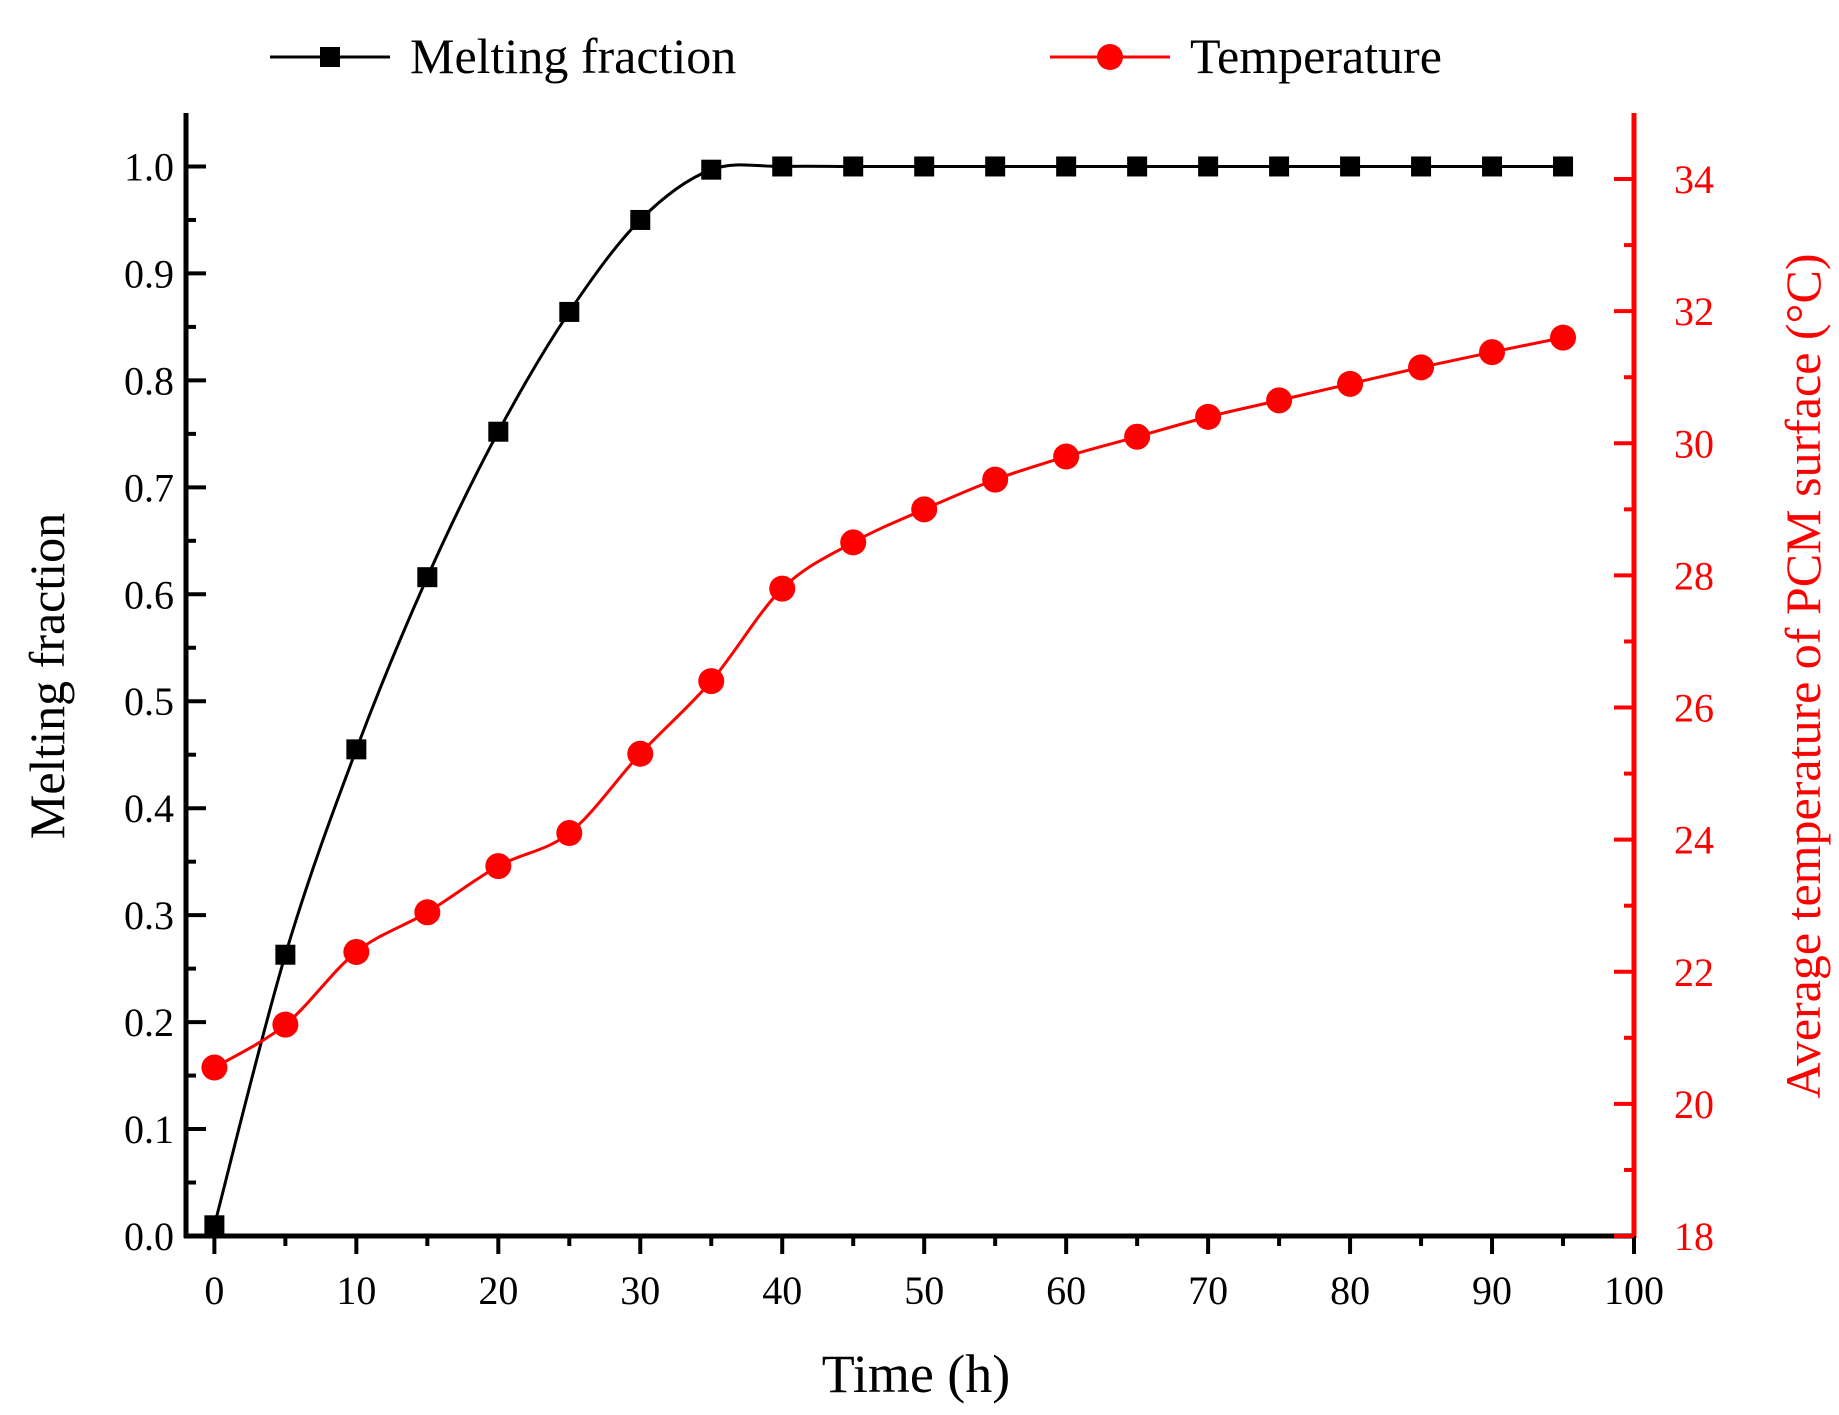 This screenshot has width=1839, height=1415. What do you see at coordinates (47, 676) in the screenshot?
I see `y-axis-label: Melting fraction` at bounding box center [47, 676].